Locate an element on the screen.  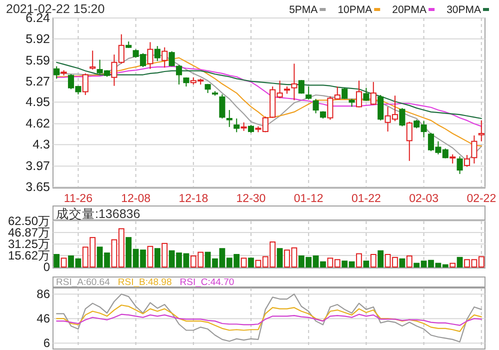
ytick: 86 is located at coordinates (43, 294).